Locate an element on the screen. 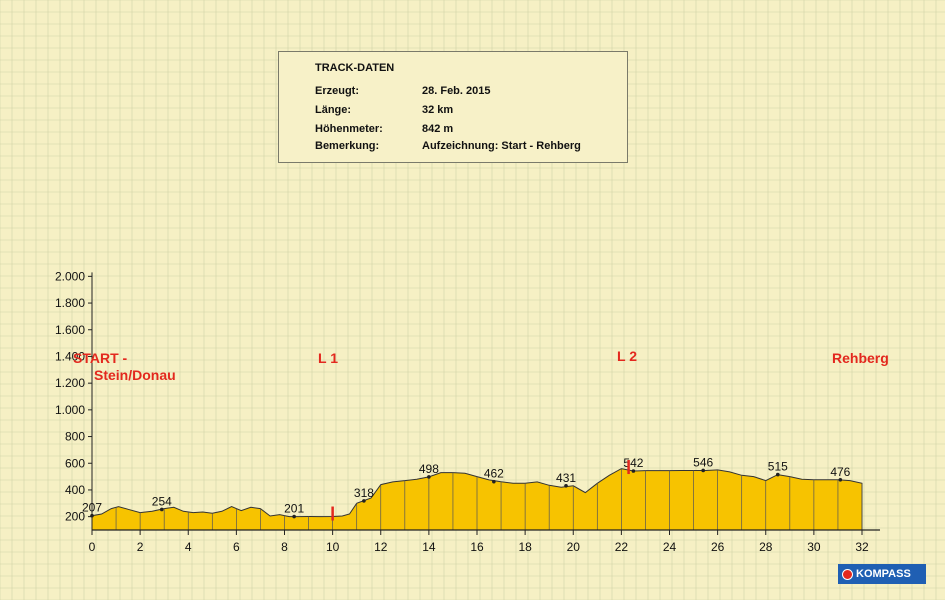 The width and height of the screenshot is (945, 600). y-tick-label: 1.800 is located at coordinates (70, 303).